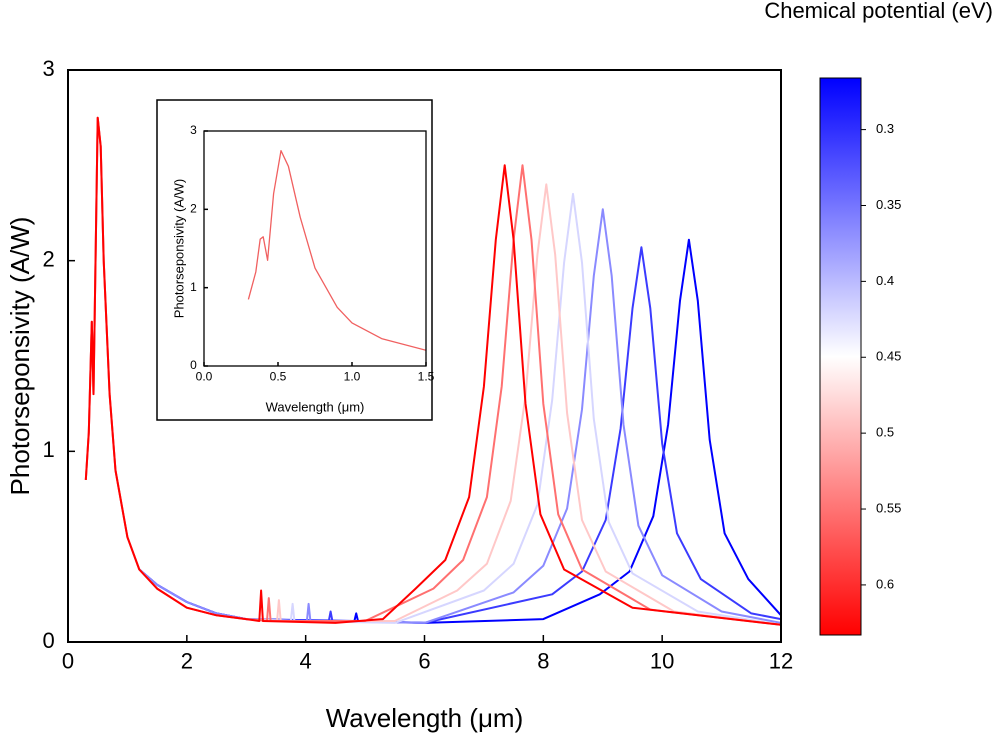 This screenshot has height=742, width=995. What do you see at coordinates (543, 661) in the screenshot?
I see `x-tick-label: 8` at bounding box center [543, 661].